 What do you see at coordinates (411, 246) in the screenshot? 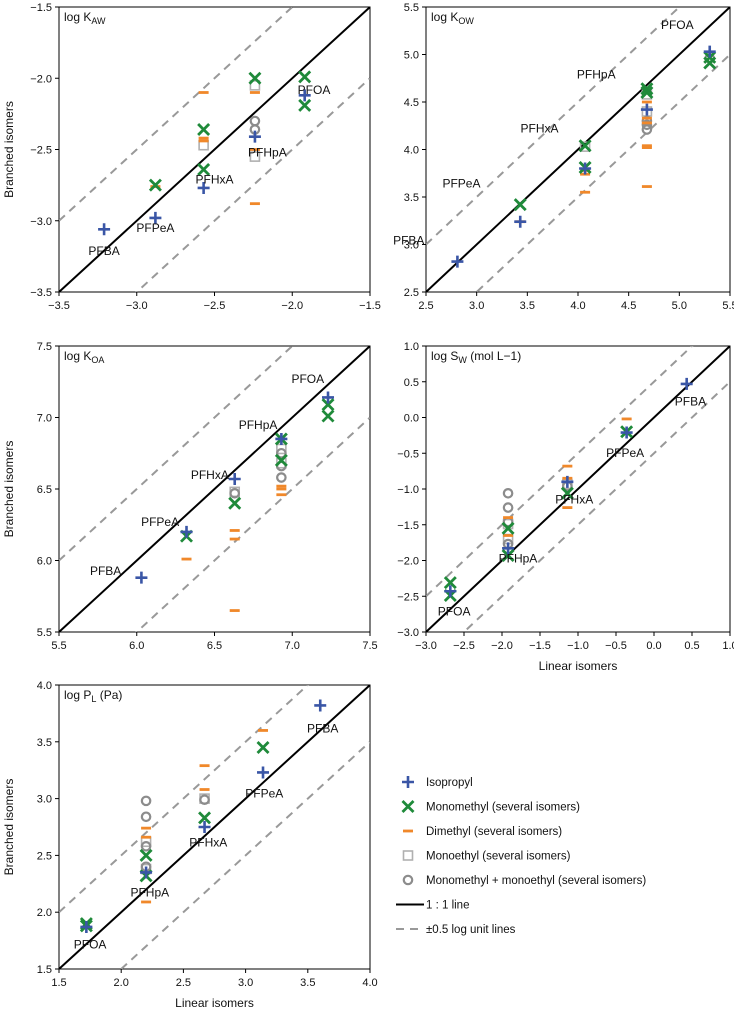
I see `y-tick-label: 3.0` at bounding box center [411, 246].